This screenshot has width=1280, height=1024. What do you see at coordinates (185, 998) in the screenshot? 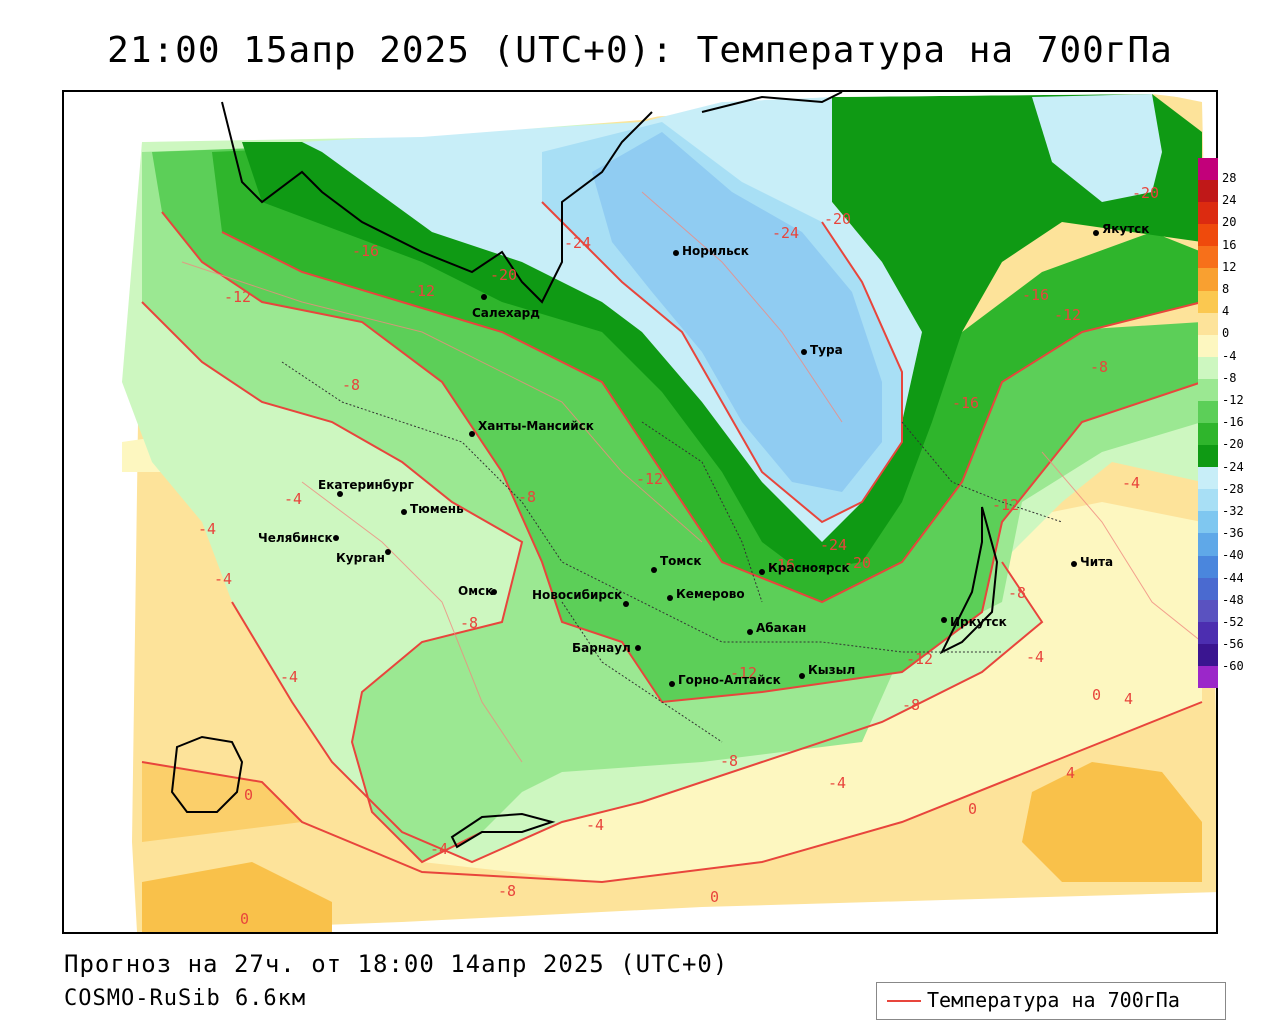
I see `model-name: COSMO-RuSib 6.6км` at bounding box center [185, 998].